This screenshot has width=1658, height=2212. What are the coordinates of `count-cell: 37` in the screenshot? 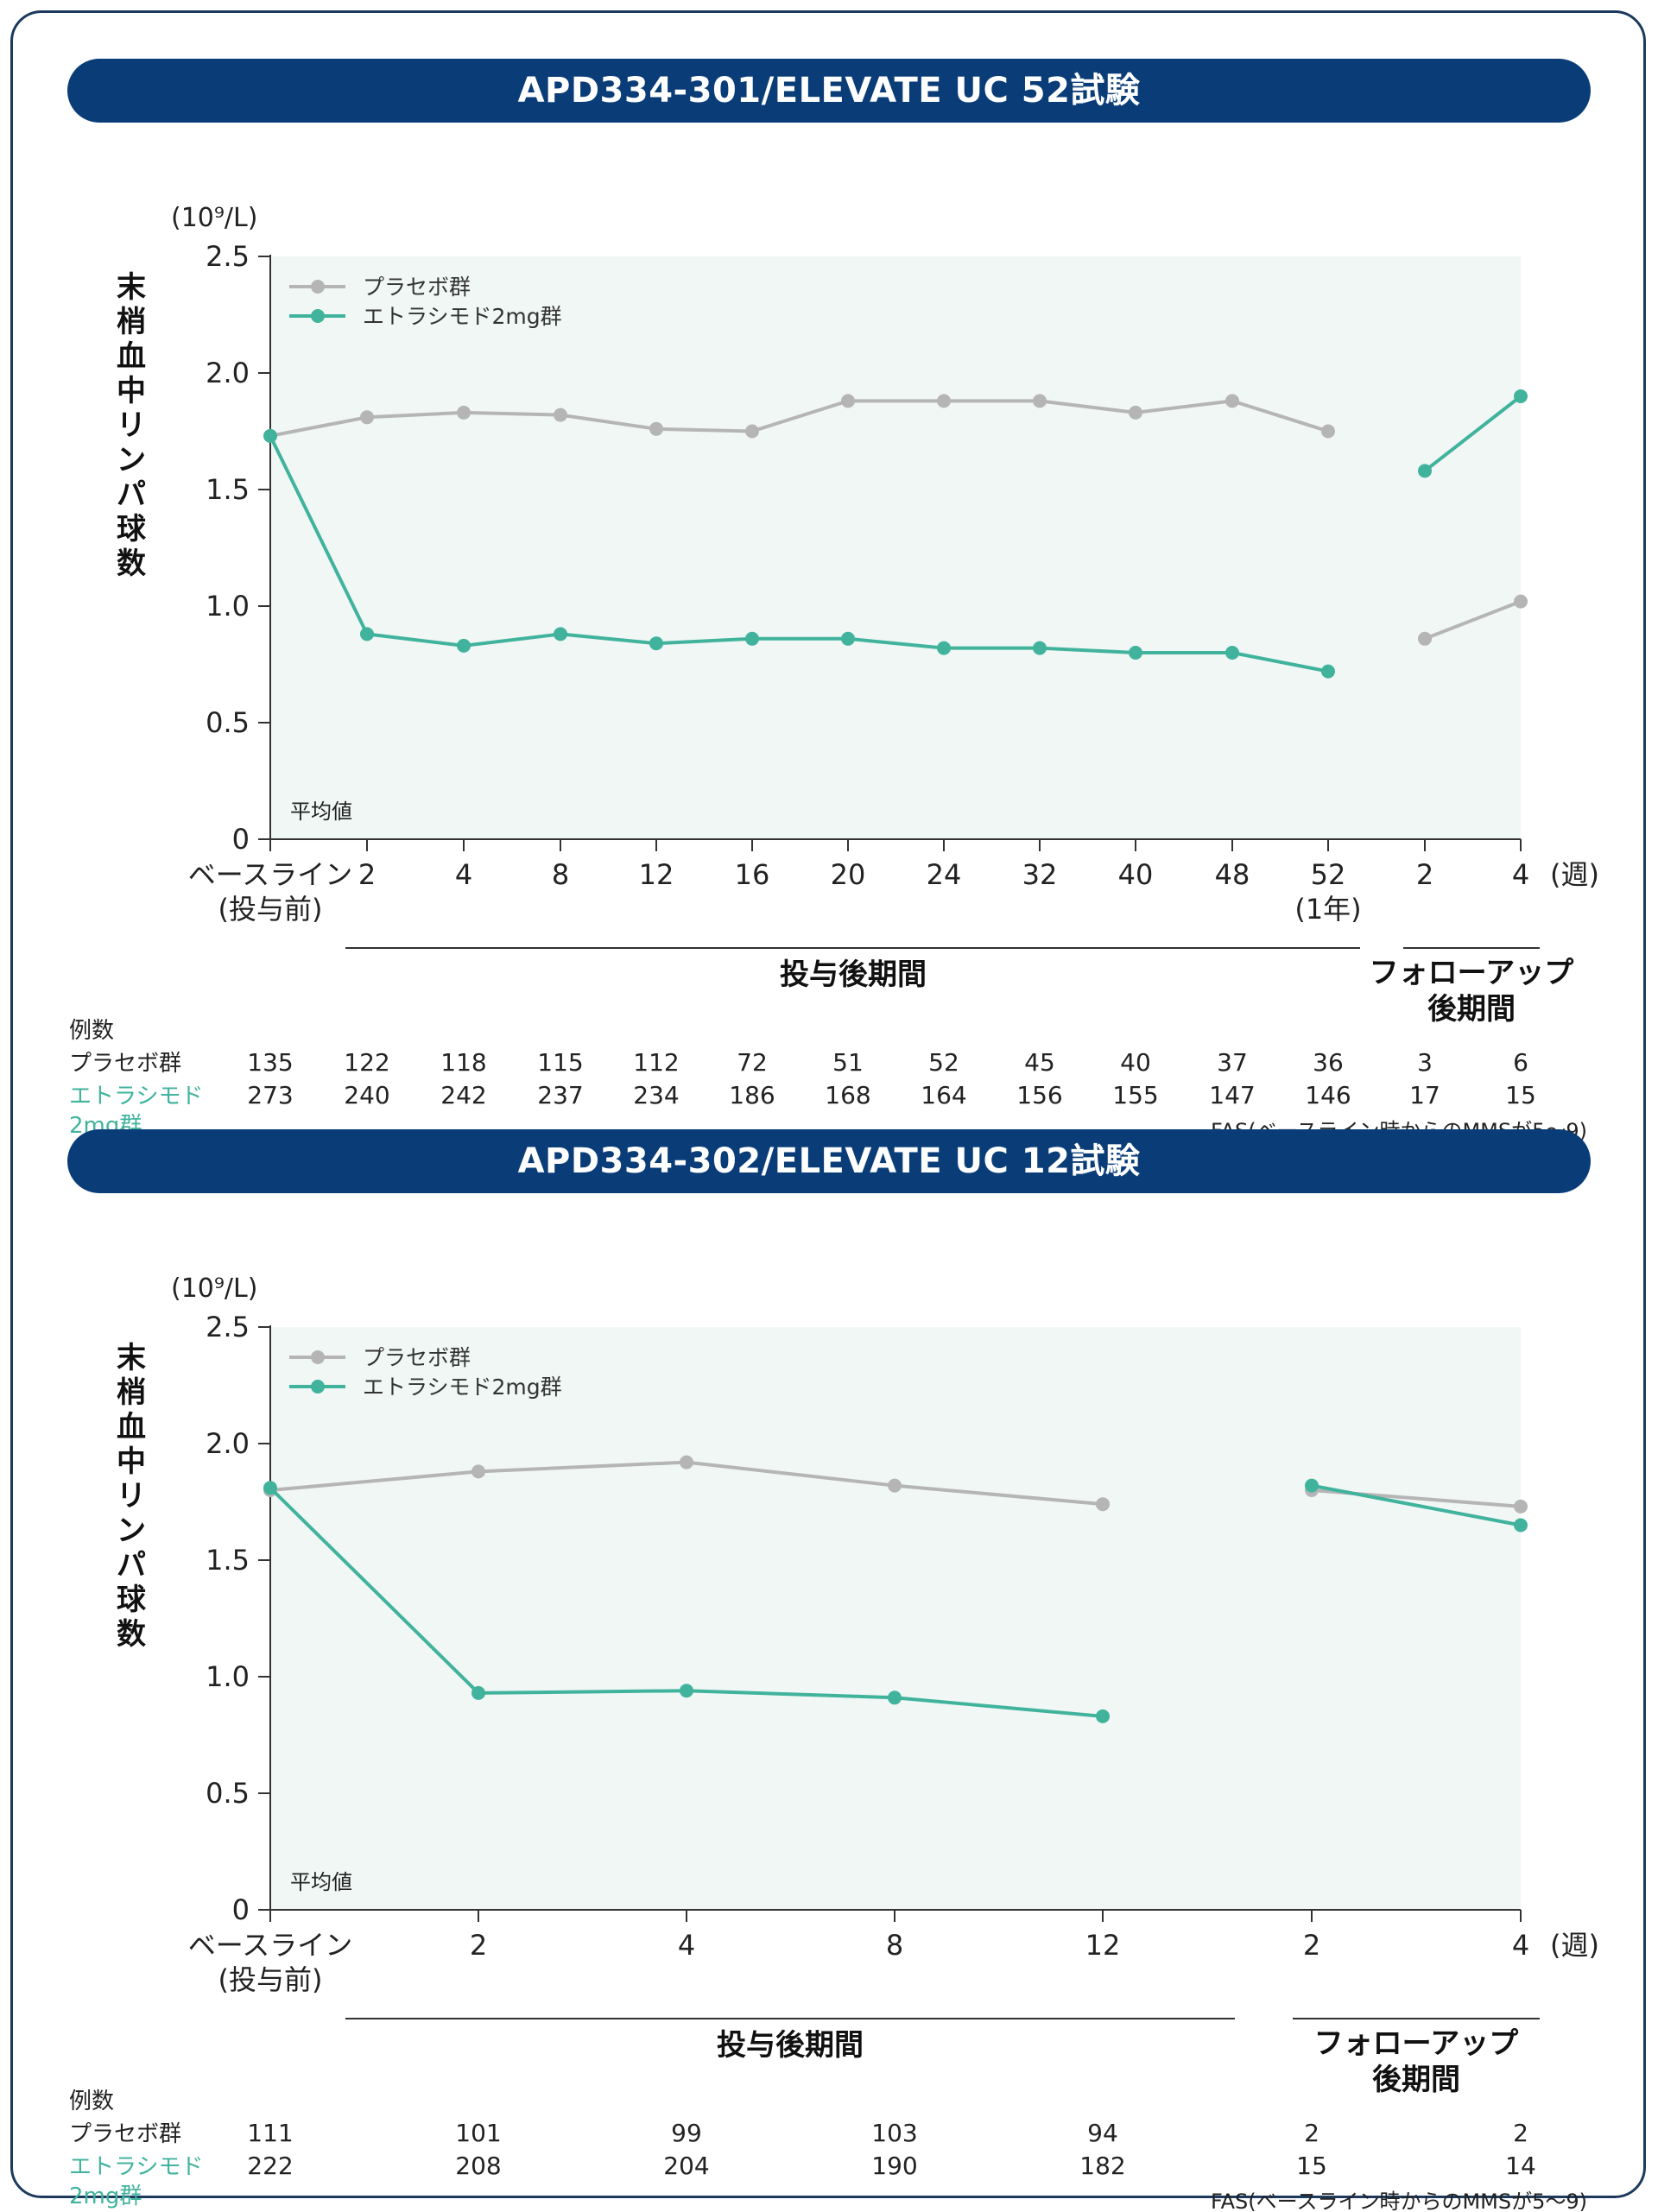 It's located at (1232, 1062).